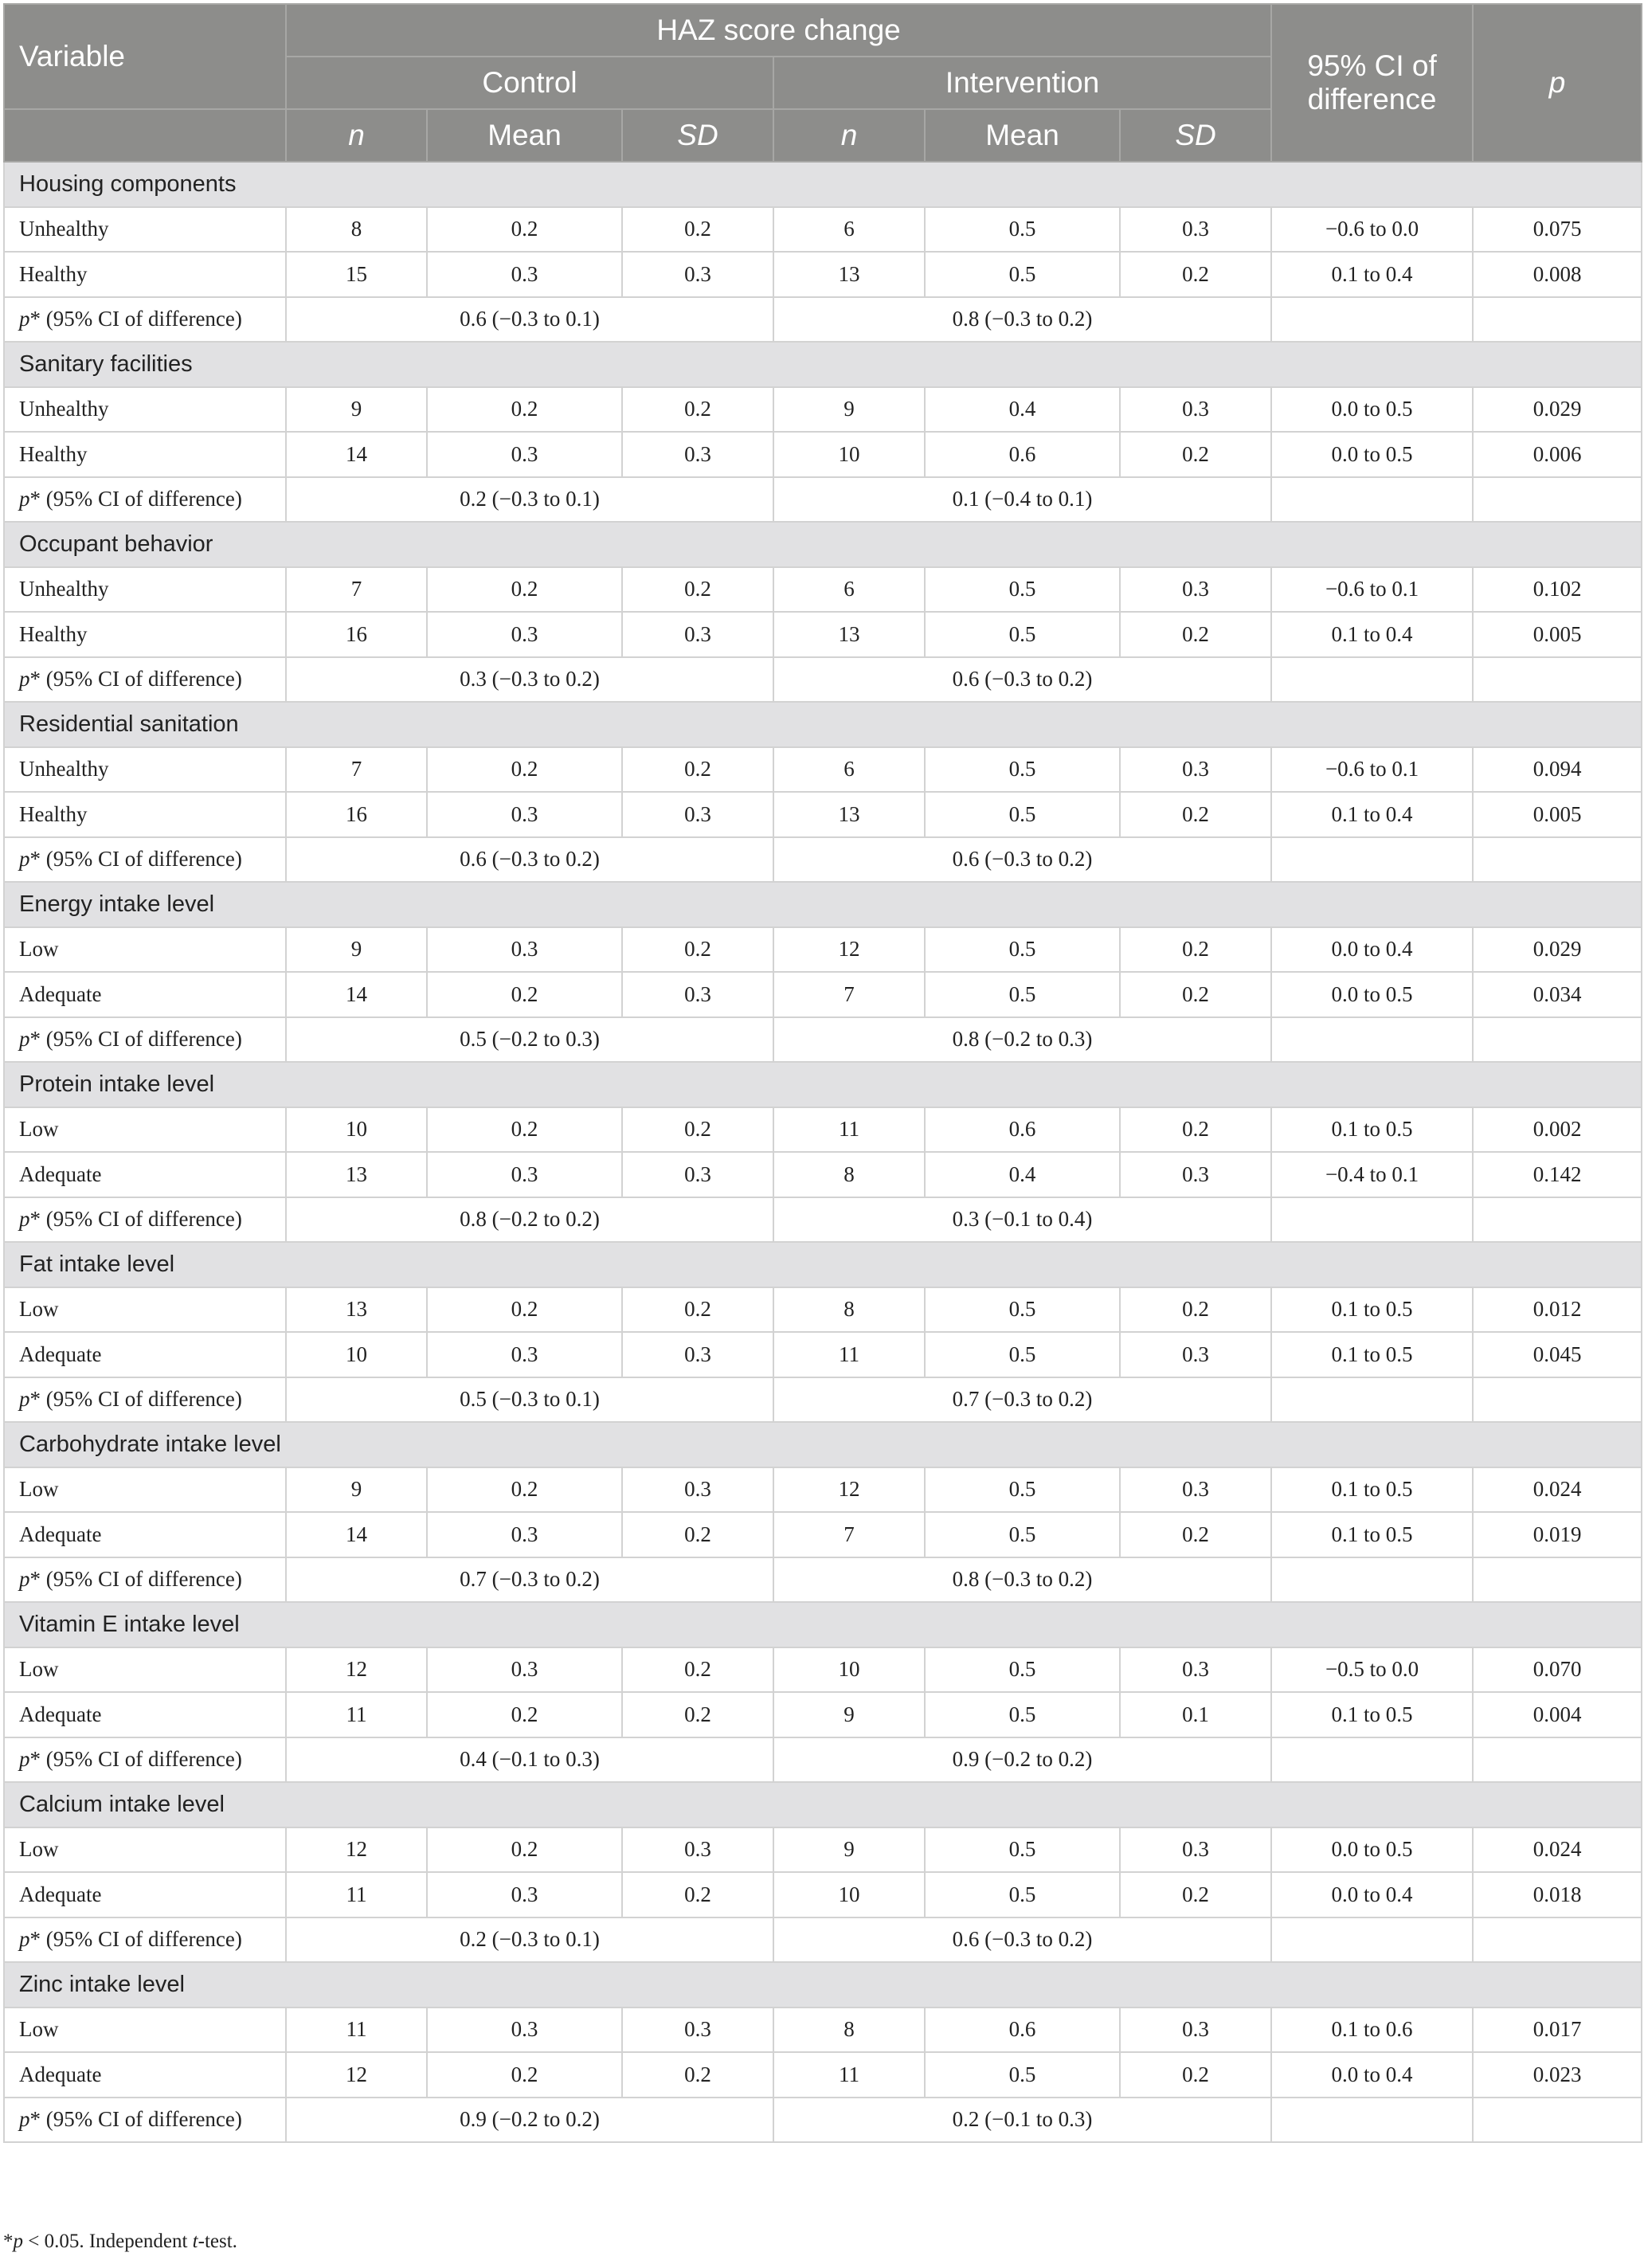 Image resolution: width=1644 pixels, height=2268 pixels. Describe the element at coordinates (1557, 2030) in the screenshot. I see `p-value-cell: 0.017` at that location.